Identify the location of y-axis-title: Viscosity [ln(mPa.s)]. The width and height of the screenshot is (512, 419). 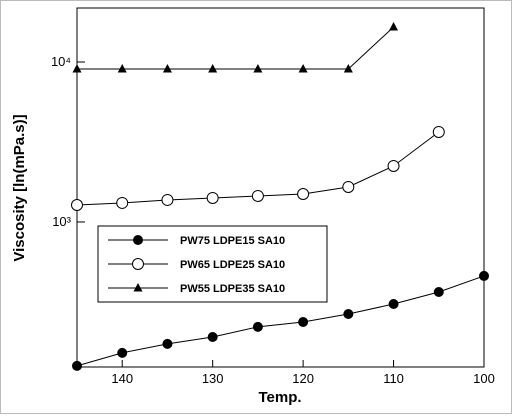
(19, 187).